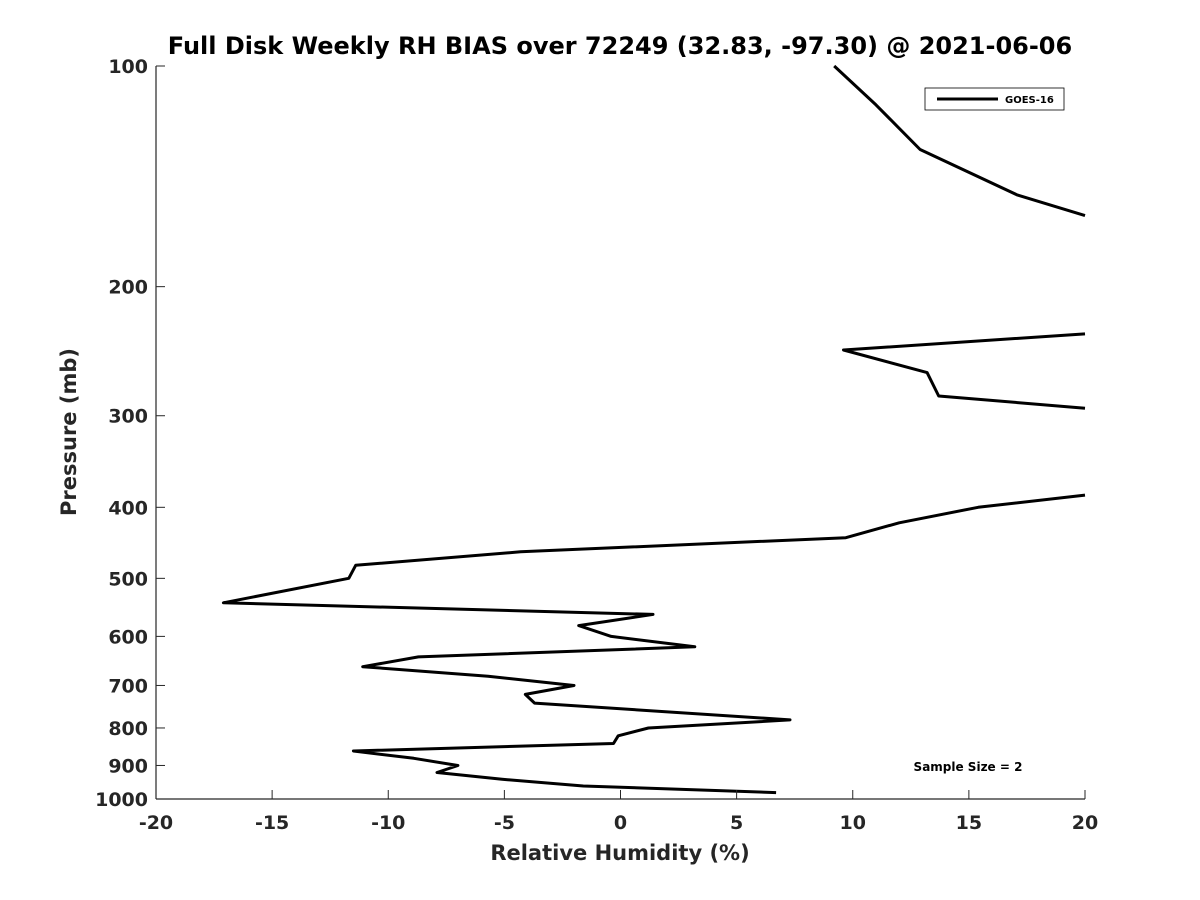 This screenshot has width=1200, height=900. What do you see at coordinates (619, 853) in the screenshot?
I see `x-axis-label: Relative Humidity (%)` at bounding box center [619, 853].